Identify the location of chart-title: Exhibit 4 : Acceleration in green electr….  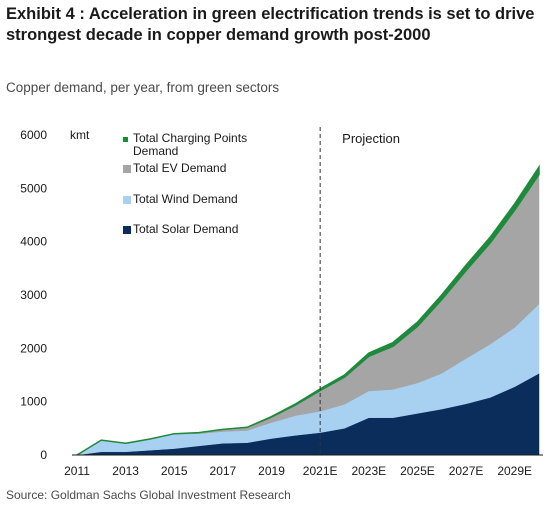
(270, 24).